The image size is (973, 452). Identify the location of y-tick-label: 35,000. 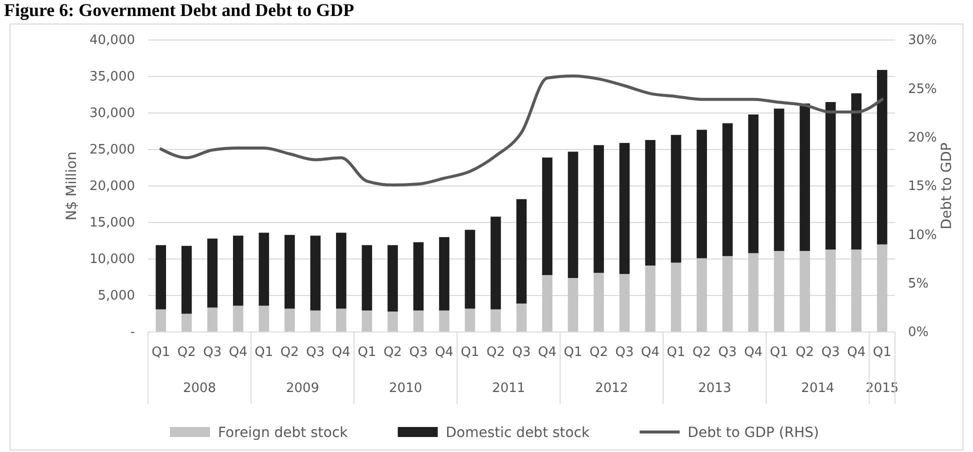
(112, 77).